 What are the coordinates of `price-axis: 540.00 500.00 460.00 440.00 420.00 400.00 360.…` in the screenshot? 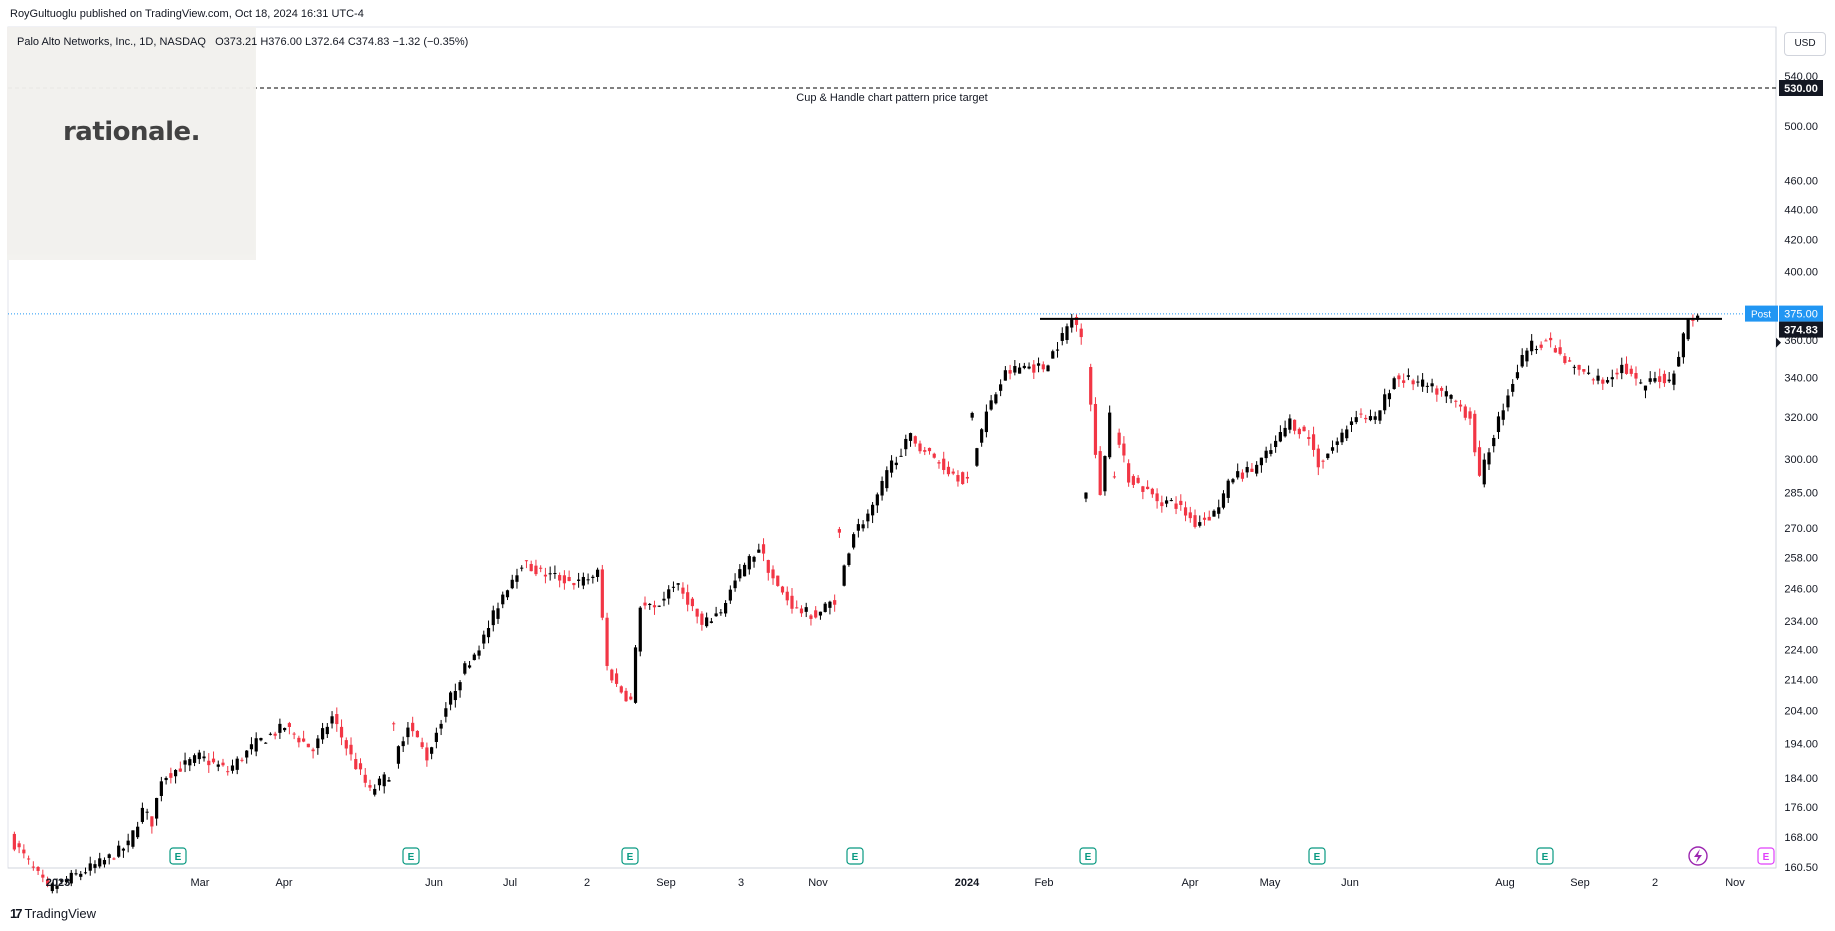 It's located at (1801, 472).